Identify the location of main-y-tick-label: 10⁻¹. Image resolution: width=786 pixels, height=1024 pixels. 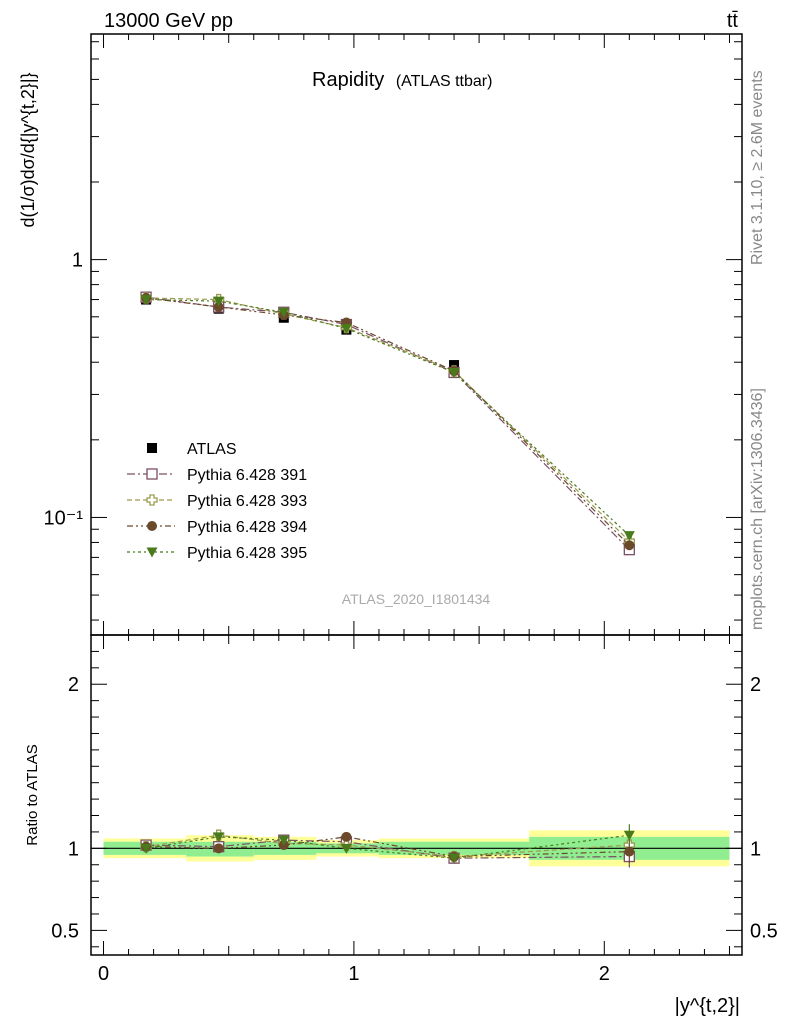
(64, 518).